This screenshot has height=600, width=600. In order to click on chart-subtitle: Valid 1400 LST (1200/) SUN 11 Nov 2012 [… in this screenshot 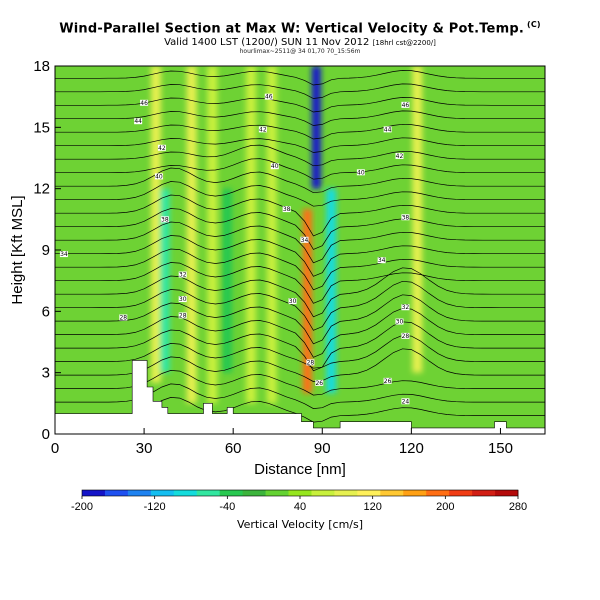, I will do `click(300, 42)`.